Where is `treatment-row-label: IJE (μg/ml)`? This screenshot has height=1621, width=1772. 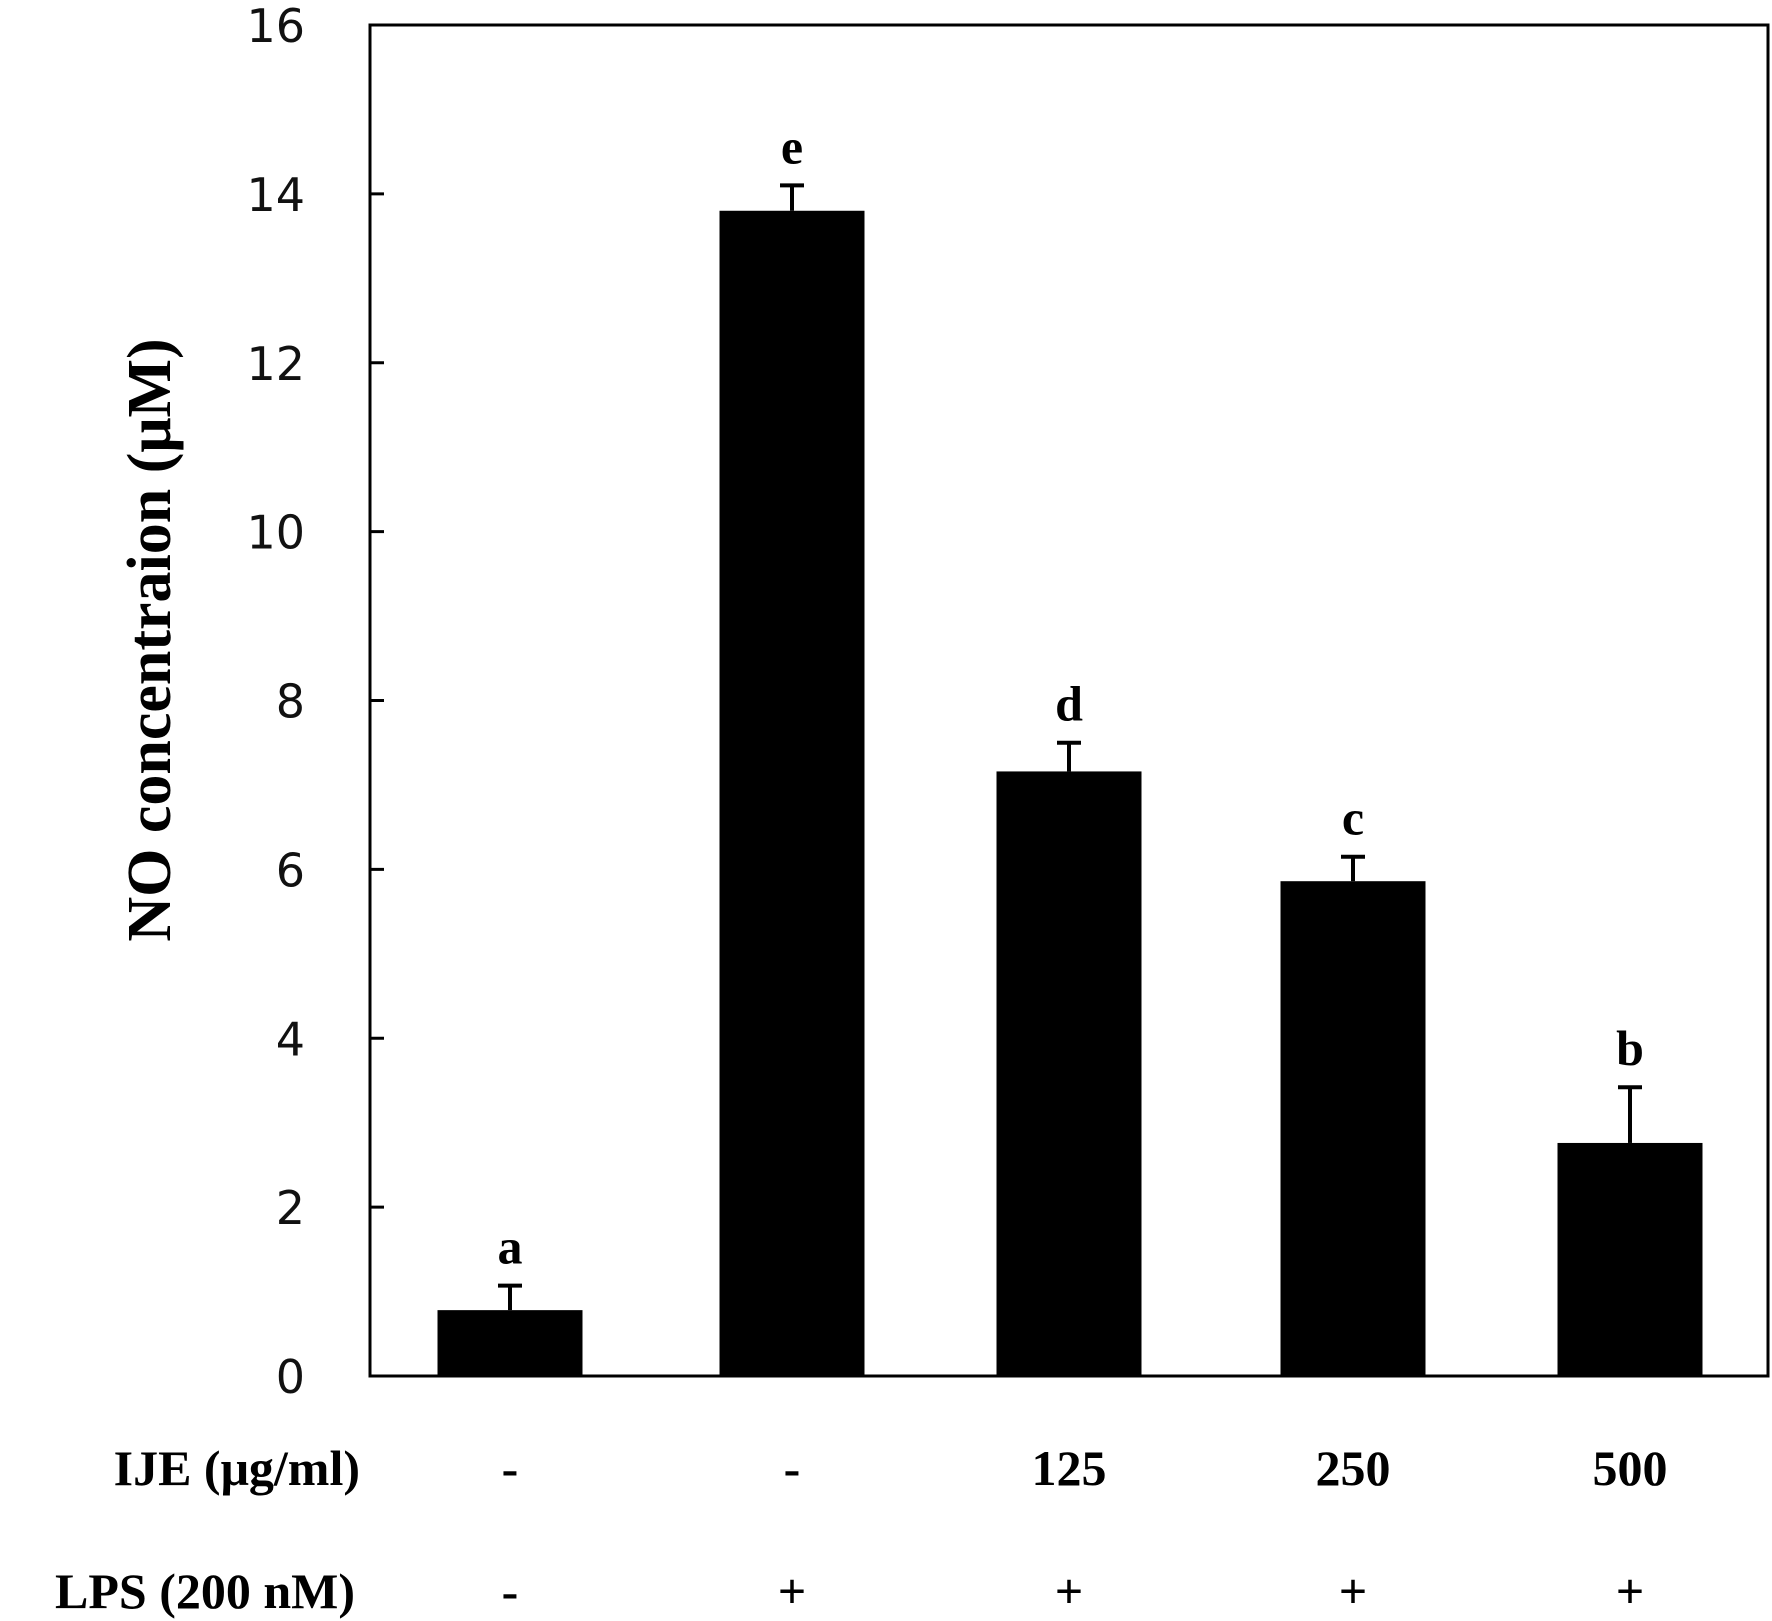
treatment-row-label: IJE (μg/ml) is located at coordinates (237, 1468).